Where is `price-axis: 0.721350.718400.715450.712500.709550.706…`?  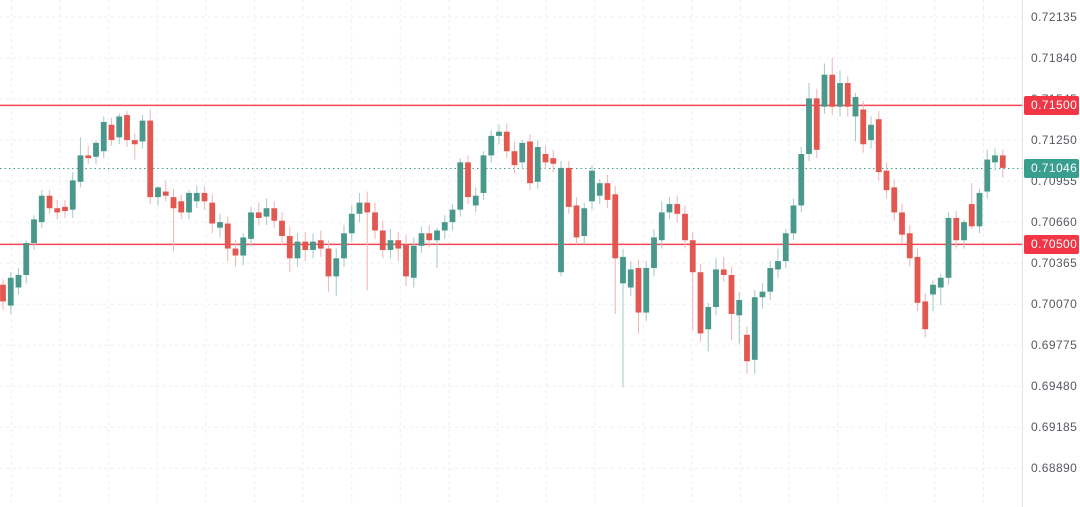
price-axis: 0.721350.718400.715450.712500.709550.706… is located at coordinates (1051, 253).